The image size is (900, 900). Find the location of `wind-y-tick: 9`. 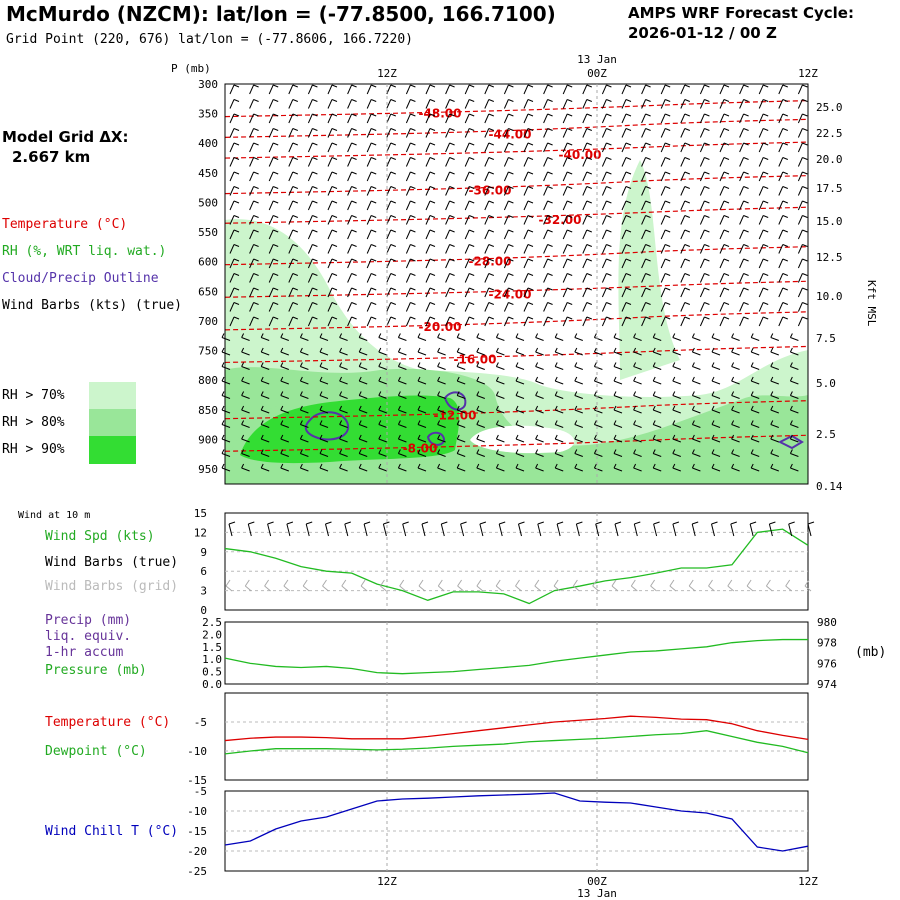

wind-y-tick: 9 is located at coordinates (203, 552).